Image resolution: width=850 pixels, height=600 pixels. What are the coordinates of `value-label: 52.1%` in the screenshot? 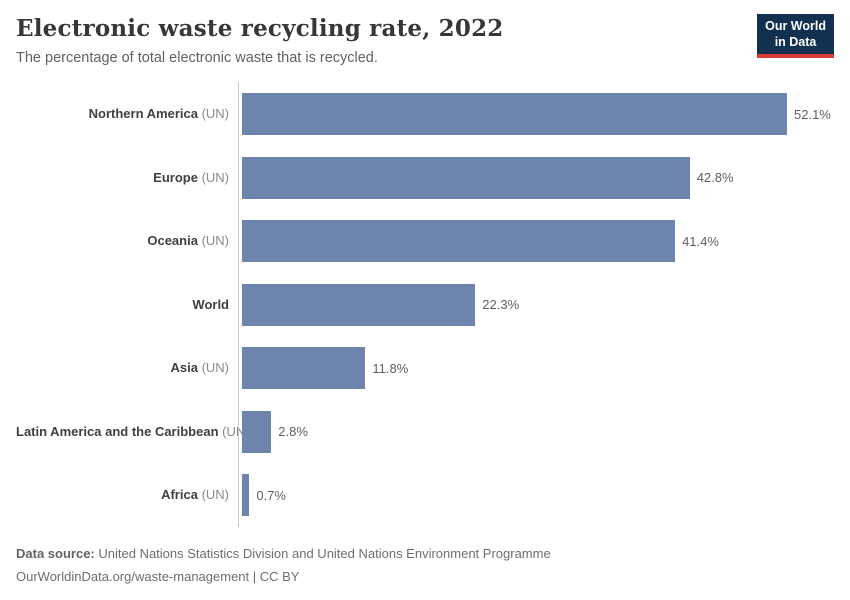 It's located at (812, 114).